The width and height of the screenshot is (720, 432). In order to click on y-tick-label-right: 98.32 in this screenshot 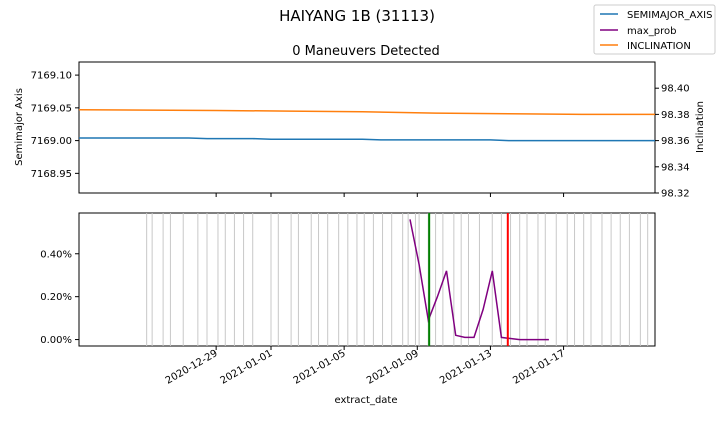, I will do `click(675, 194)`.